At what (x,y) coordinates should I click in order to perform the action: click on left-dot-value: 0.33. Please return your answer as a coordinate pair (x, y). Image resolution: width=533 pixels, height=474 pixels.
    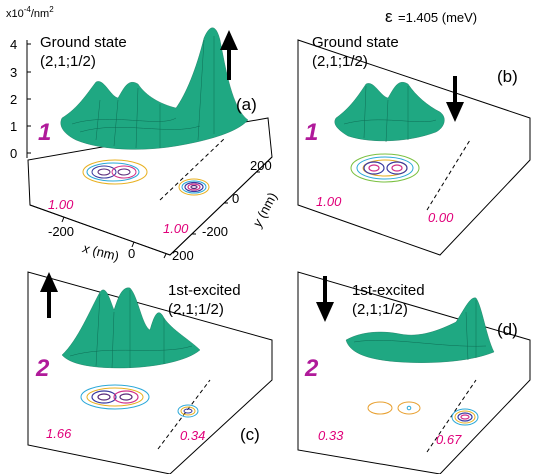
    Looking at the image, I should click on (331, 435).